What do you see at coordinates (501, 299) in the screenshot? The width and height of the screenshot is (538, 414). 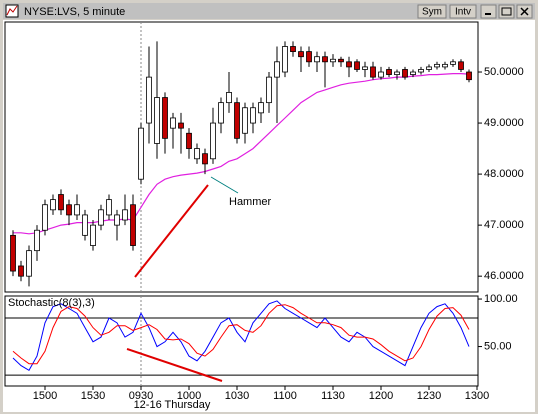 I see `y-tick-label: 100.00` at bounding box center [501, 299].